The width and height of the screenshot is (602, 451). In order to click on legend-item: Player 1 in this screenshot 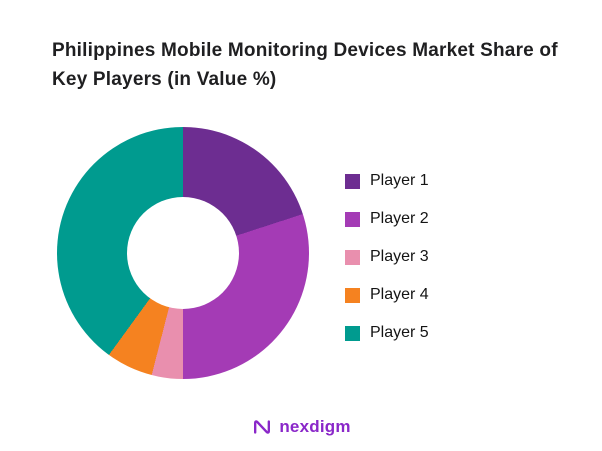, I will do `click(387, 181)`.